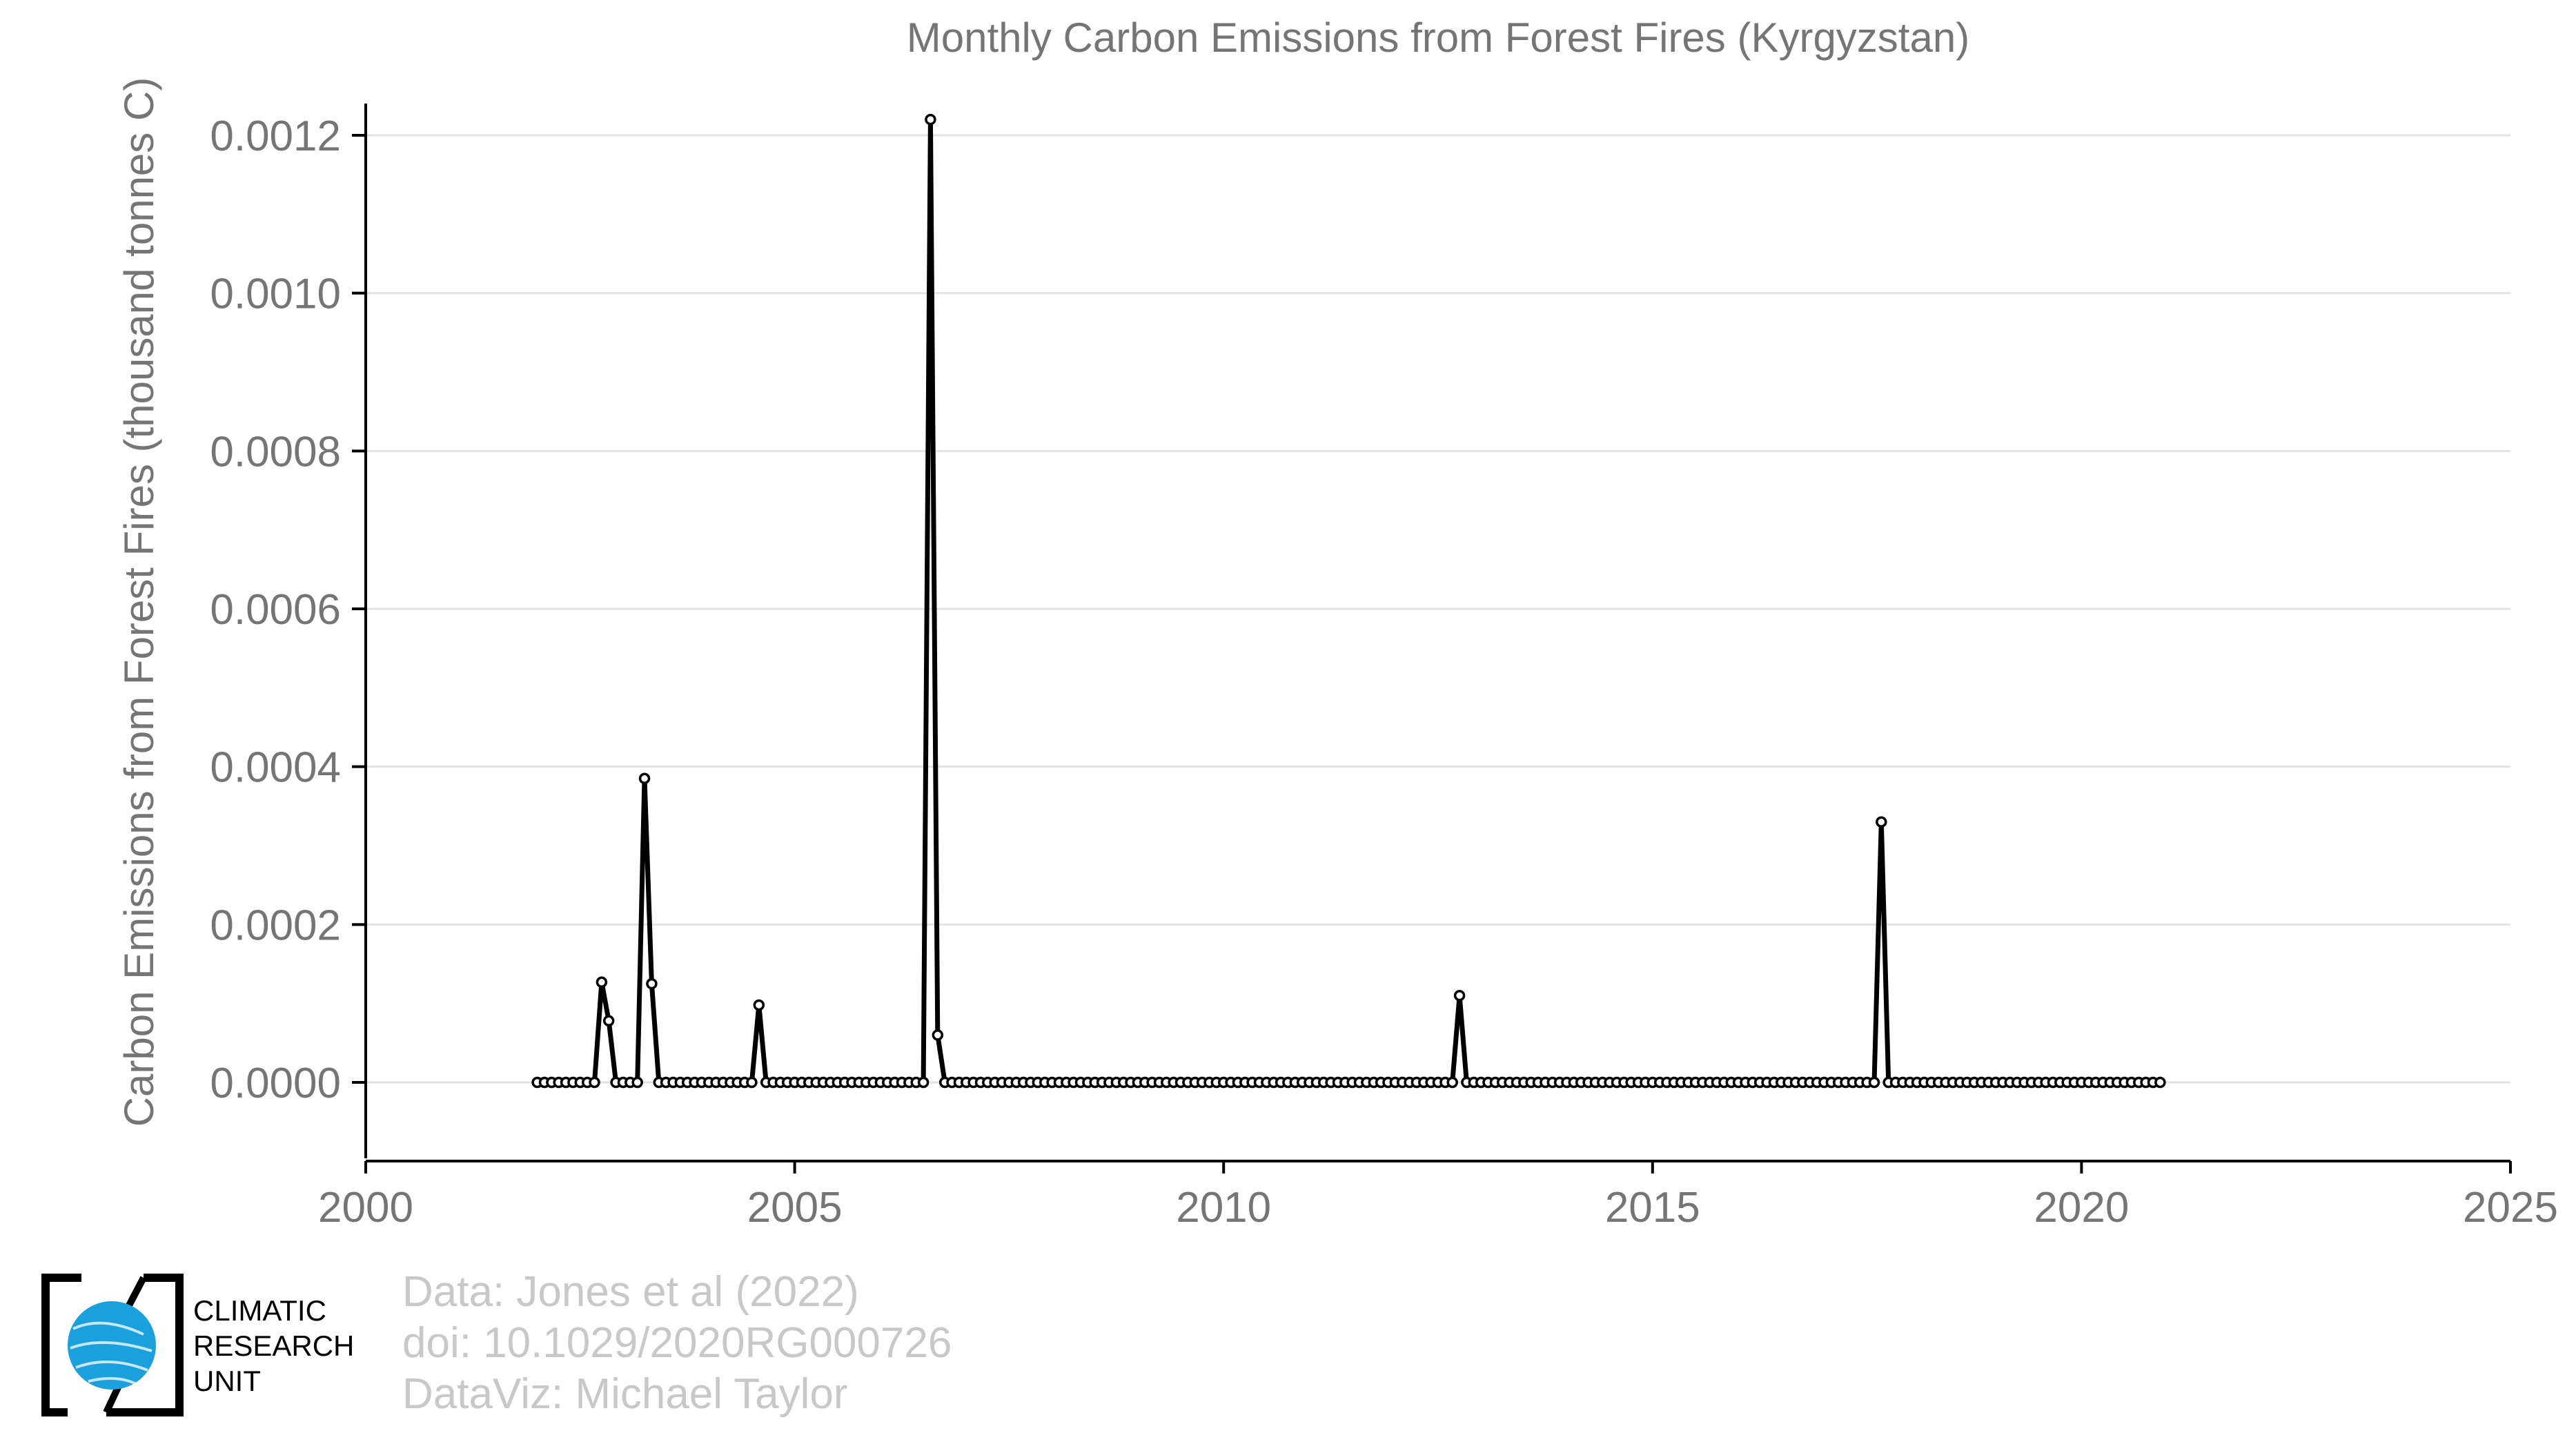 The image size is (2576, 1451). I want to click on cru-logo, so click(112, 1345).